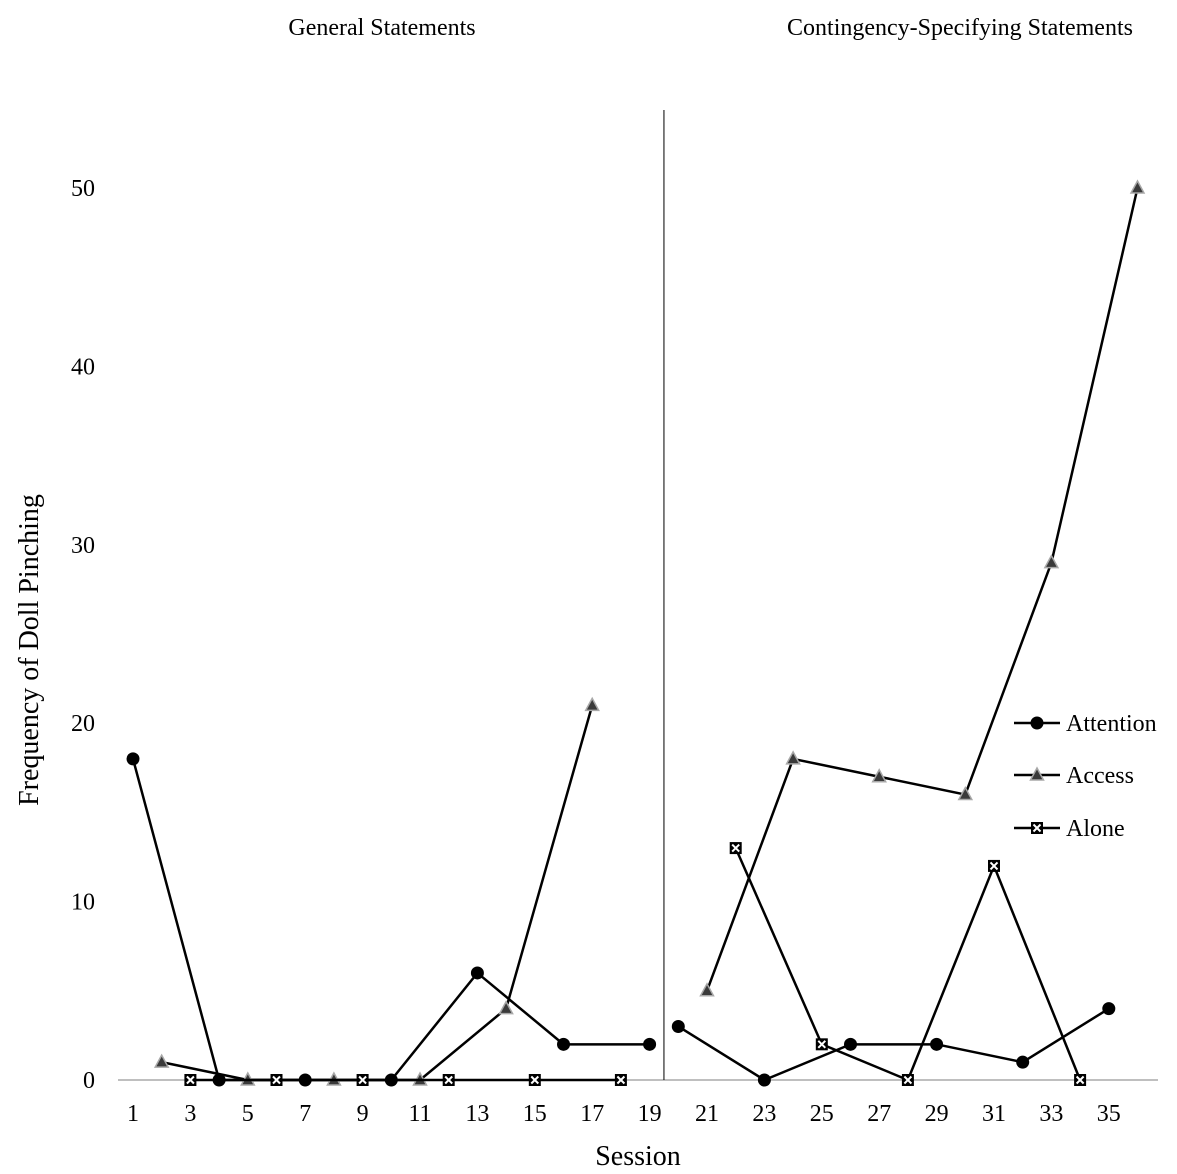  What do you see at coordinates (1037, 723) in the screenshot?
I see `legend-marker-attention` at bounding box center [1037, 723].